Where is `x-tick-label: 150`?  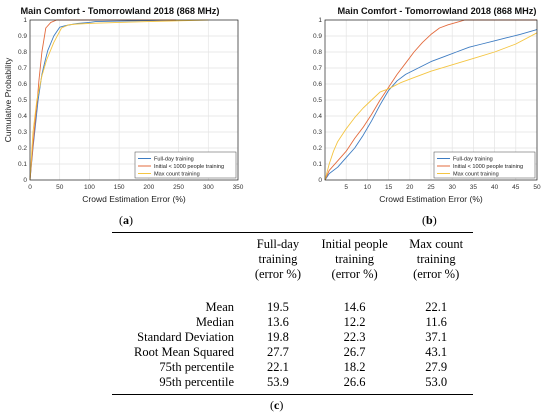 x-tick-label: 150 is located at coordinates (119, 187).